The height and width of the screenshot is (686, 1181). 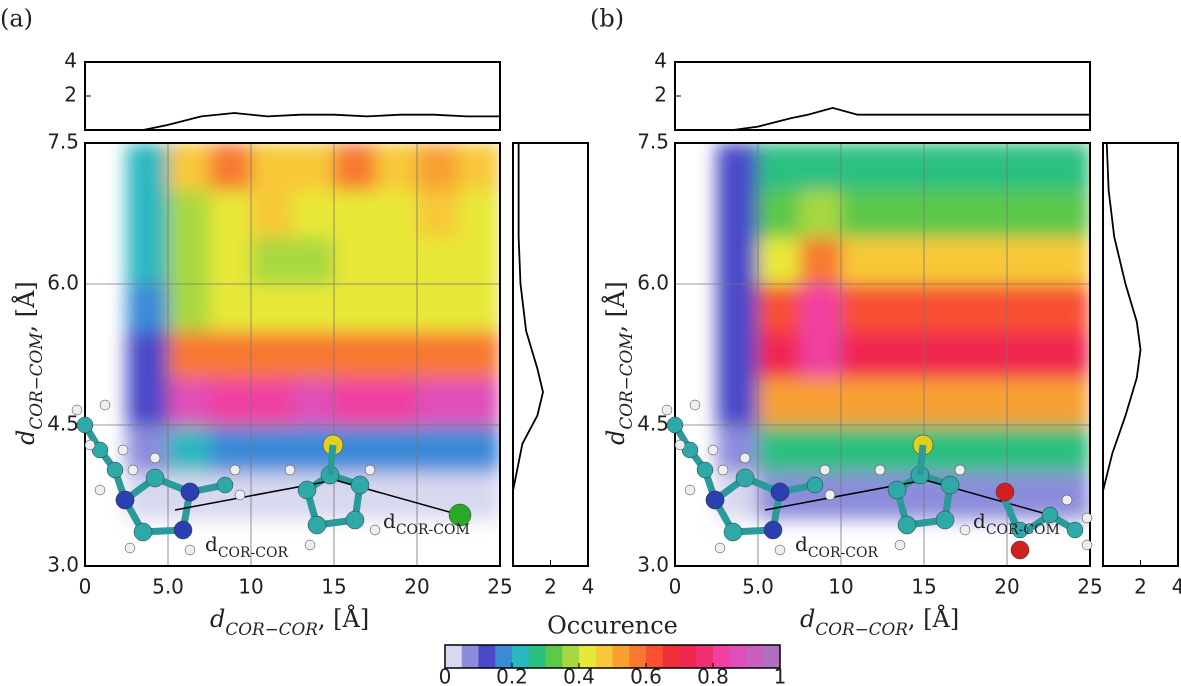 I want to click on annotation: dCOR-COM, so click(x=426, y=524).